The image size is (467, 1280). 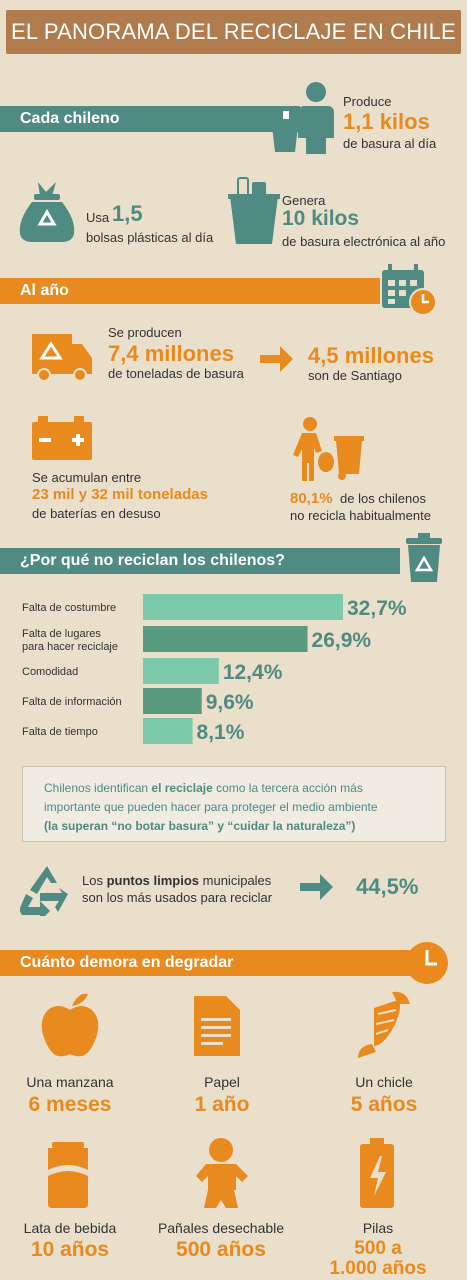 What do you see at coordinates (60, 732) in the screenshot?
I see `bar-label-4: Falta de tiempo` at bounding box center [60, 732].